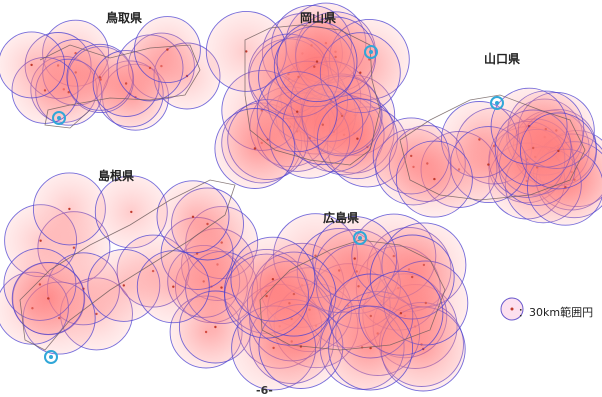  I want to click on okayama-label: 岡山県, so click(318, 18).